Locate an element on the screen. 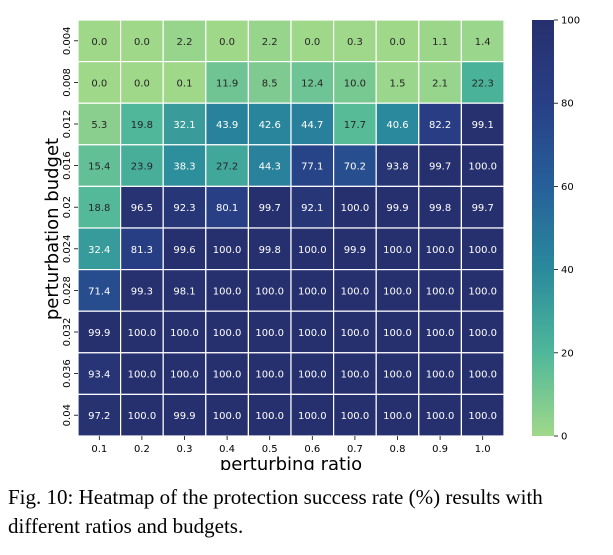  x-tick-label: 1.0 is located at coordinates (483, 449).